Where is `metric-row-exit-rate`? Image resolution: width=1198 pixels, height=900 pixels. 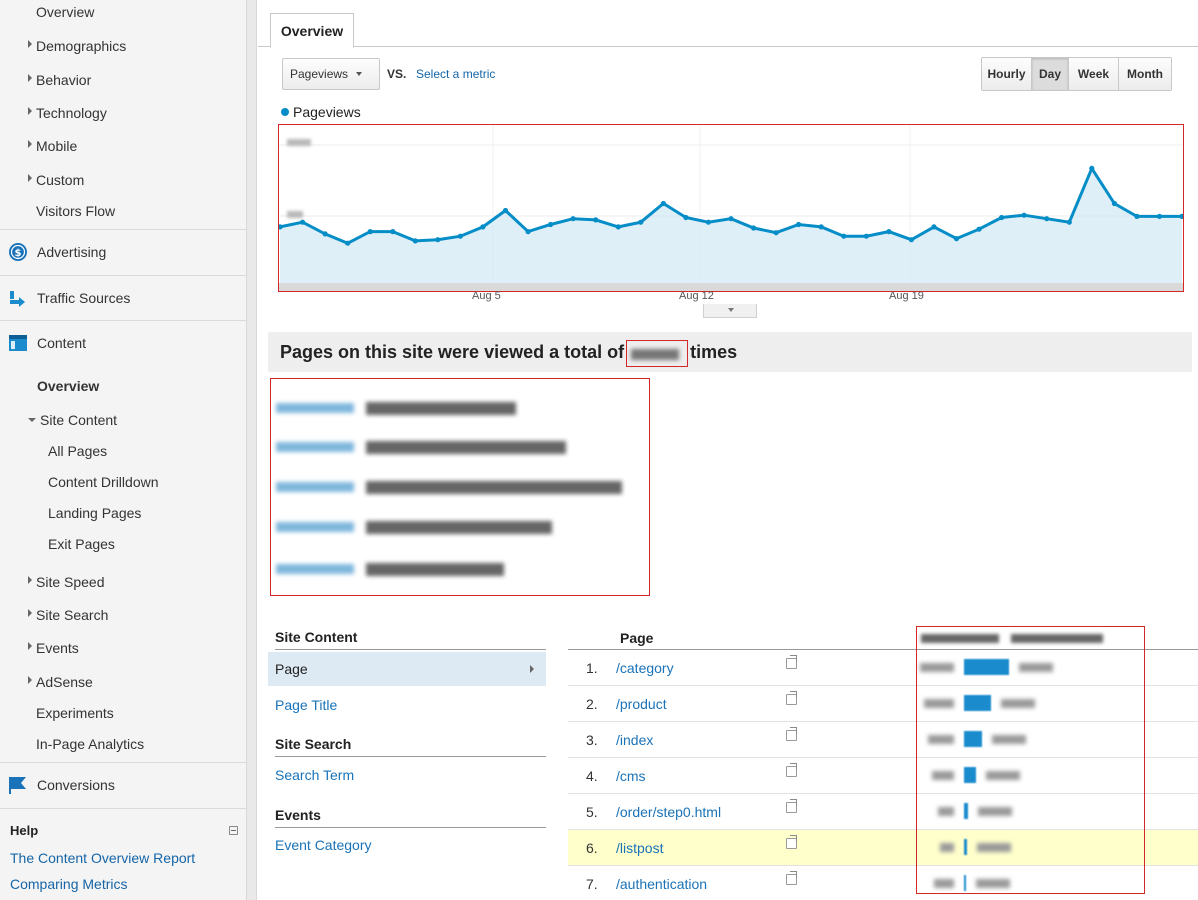 metric-row-exit-rate is located at coordinates (460, 570).